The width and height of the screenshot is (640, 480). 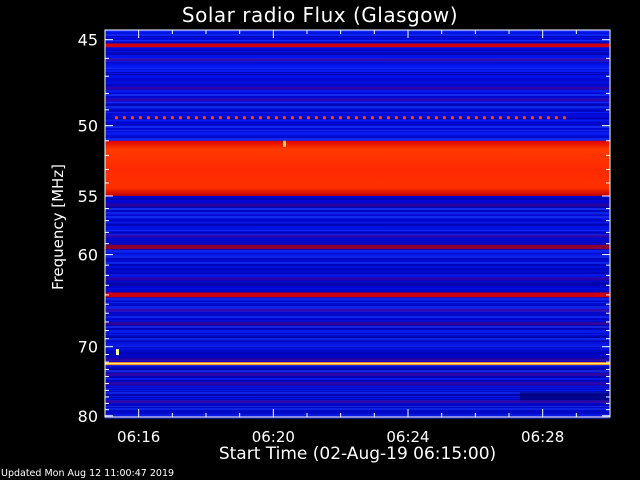 I want to click on dark-patch, so click(x=565, y=396).